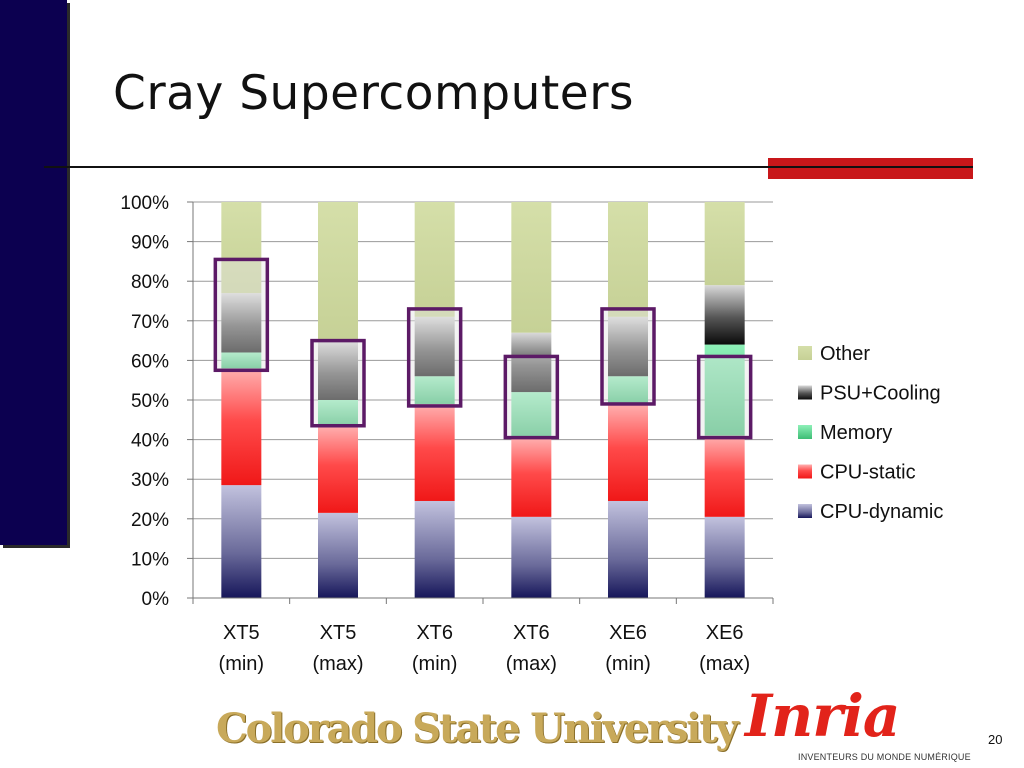  Describe the element at coordinates (995, 739) in the screenshot. I see `page-number: 20` at that location.